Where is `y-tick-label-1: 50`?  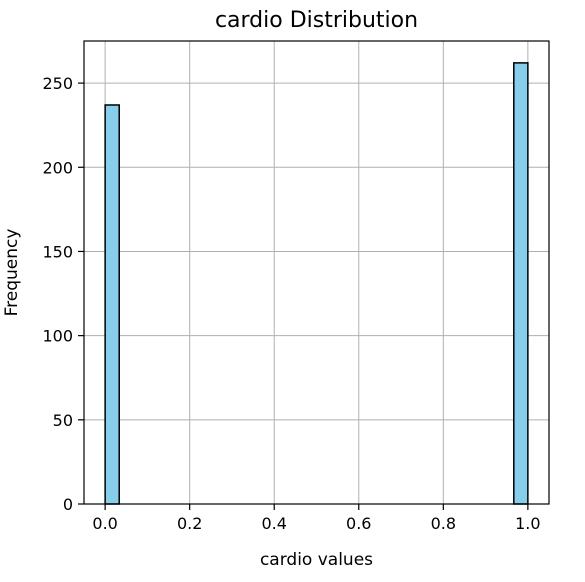
y-tick-label-1: 50 is located at coordinates (63, 420).